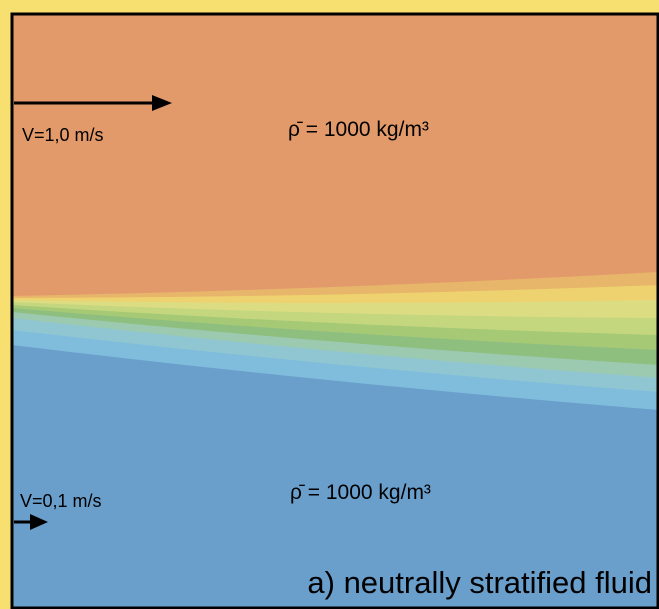 The image size is (659, 609). Describe the element at coordinates (360, 492) in the screenshot. I see `bottom-density: ρ̄ = 1000 kg/m³` at that location.